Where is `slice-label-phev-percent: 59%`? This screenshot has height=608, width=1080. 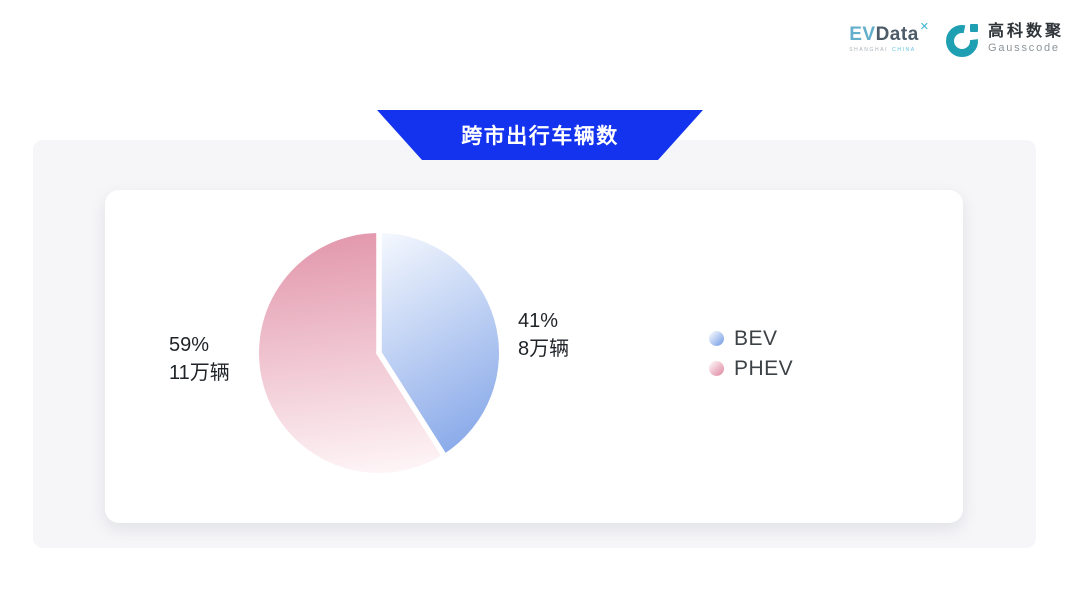 slice-label-phev-percent: 59% is located at coordinates (189, 345).